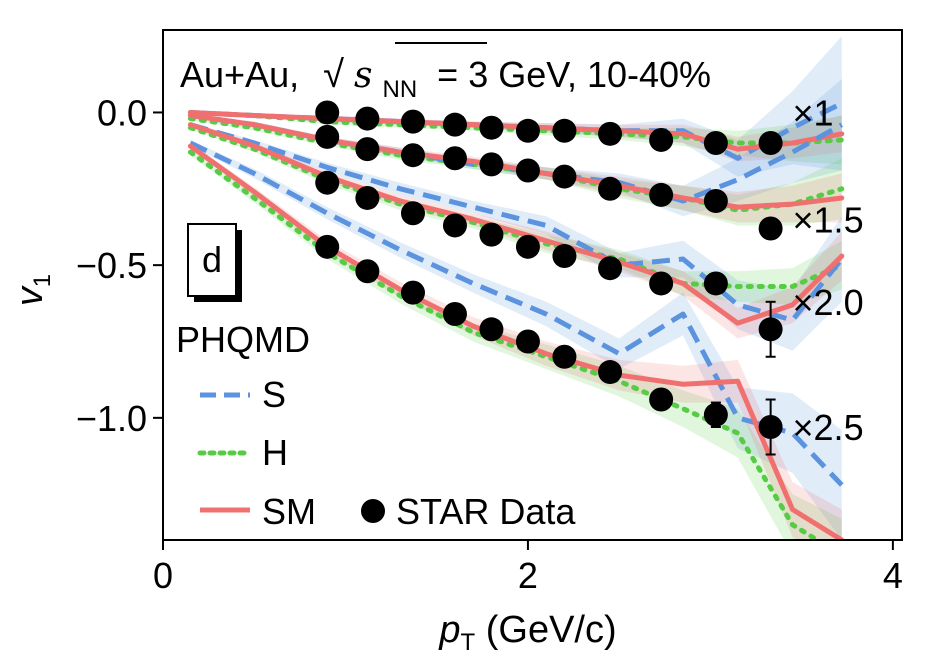  What do you see at coordinates (363, 75) in the screenshot?
I see `annotation-energy-symbol: s` at bounding box center [363, 75].